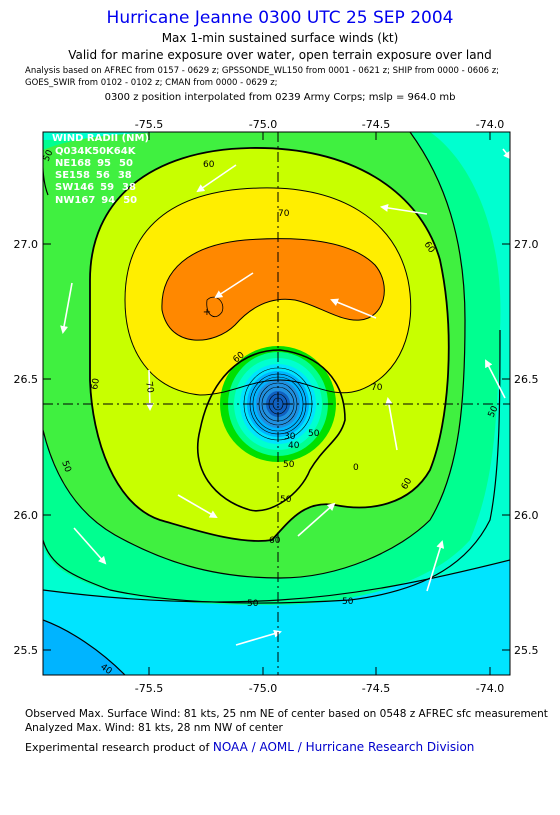 This screenshot has height=815, width=560. Describe the element at coordinates (526, 650) in the screenshot. I see `lat-tick-right: 25.5` at that location.